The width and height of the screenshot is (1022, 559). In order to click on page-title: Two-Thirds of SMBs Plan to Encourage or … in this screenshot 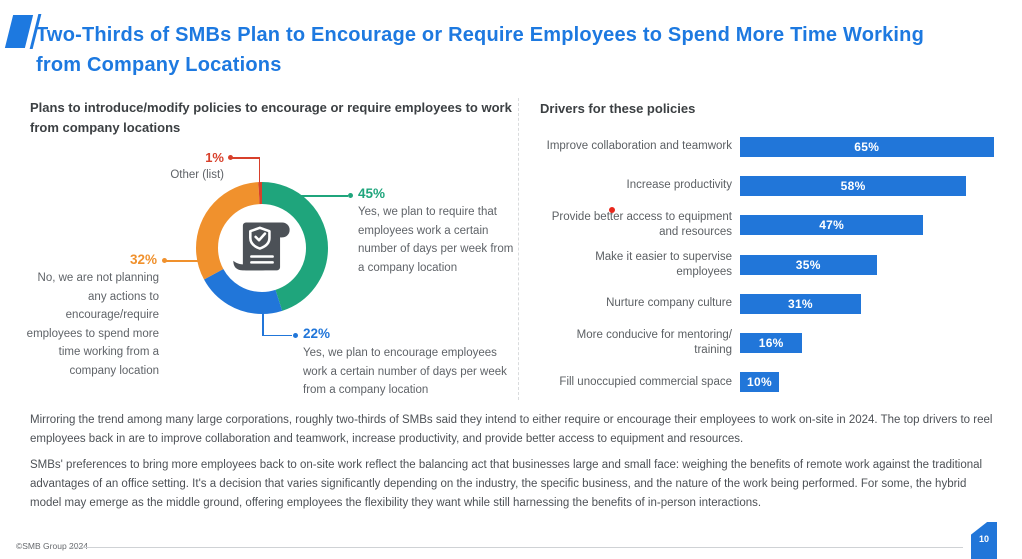, I will do `click(480, 50)`.